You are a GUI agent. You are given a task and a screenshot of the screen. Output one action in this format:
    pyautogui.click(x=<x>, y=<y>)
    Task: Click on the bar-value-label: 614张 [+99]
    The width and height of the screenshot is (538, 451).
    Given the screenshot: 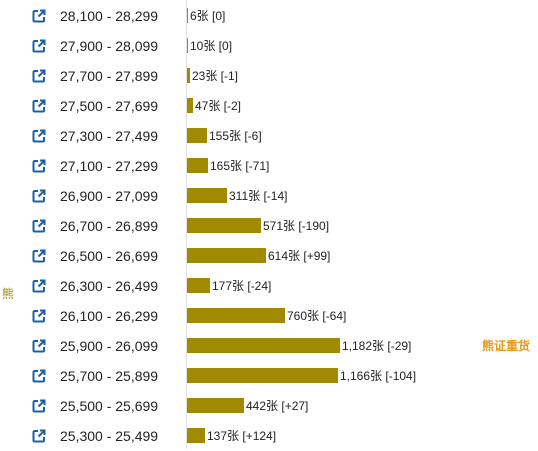 What is the action you would take?
    pyautogui.click(x=299, y=256)
    